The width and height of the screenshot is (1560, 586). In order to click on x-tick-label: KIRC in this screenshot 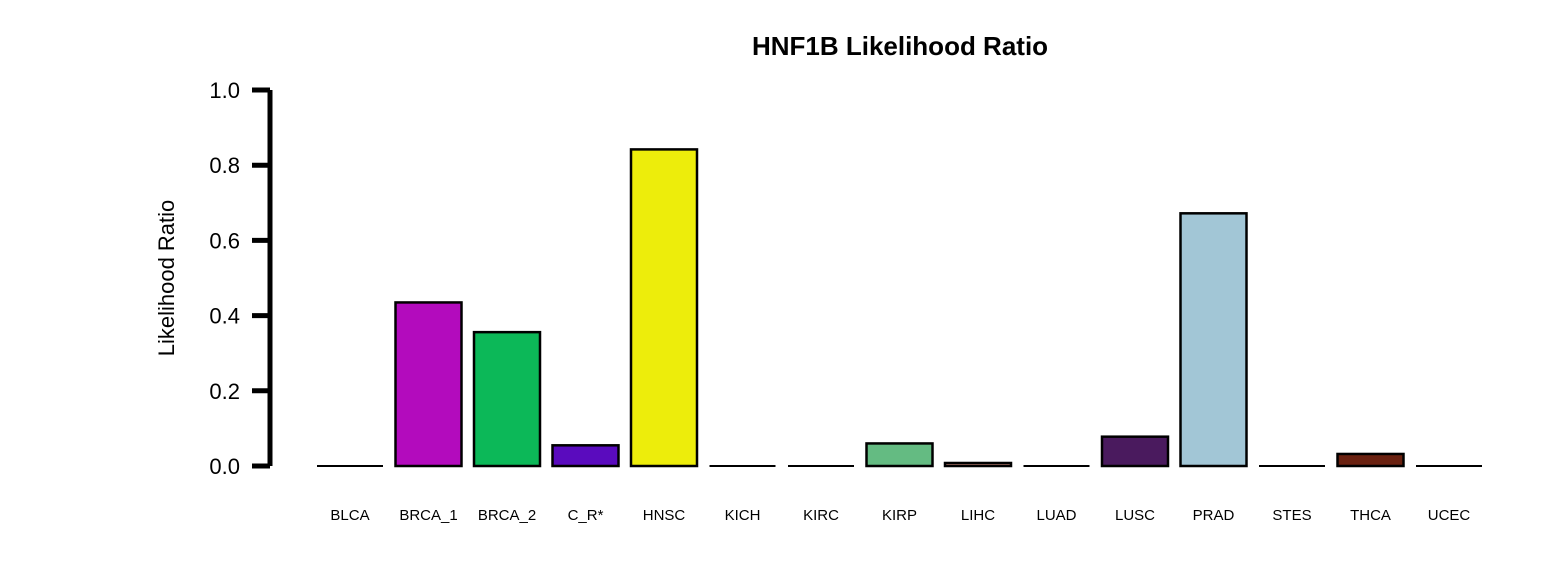, I will do `click(821, 515)`.